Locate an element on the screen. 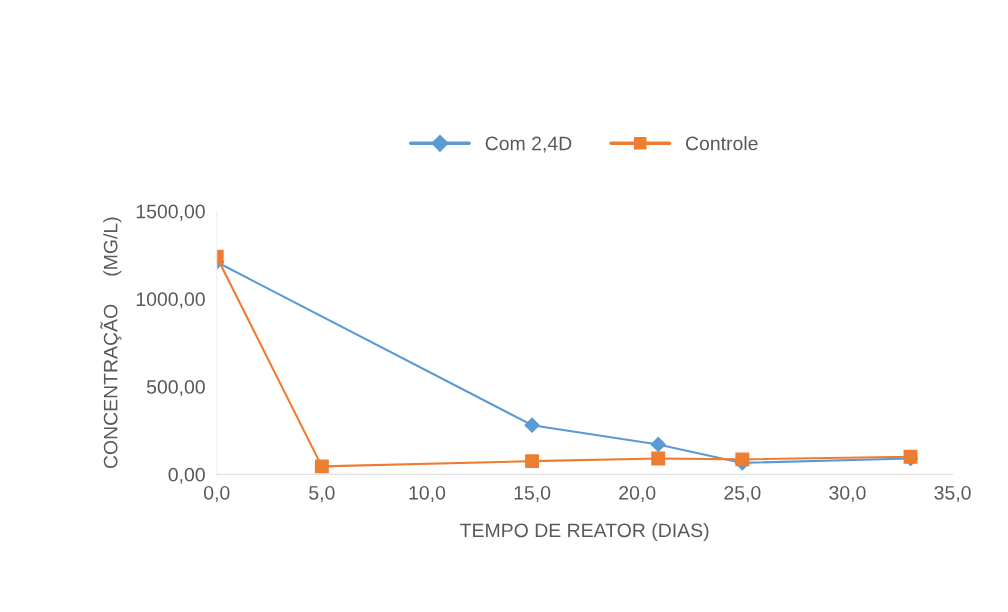  x-tick-label: 10,0 is located at coordinates (427, 493).